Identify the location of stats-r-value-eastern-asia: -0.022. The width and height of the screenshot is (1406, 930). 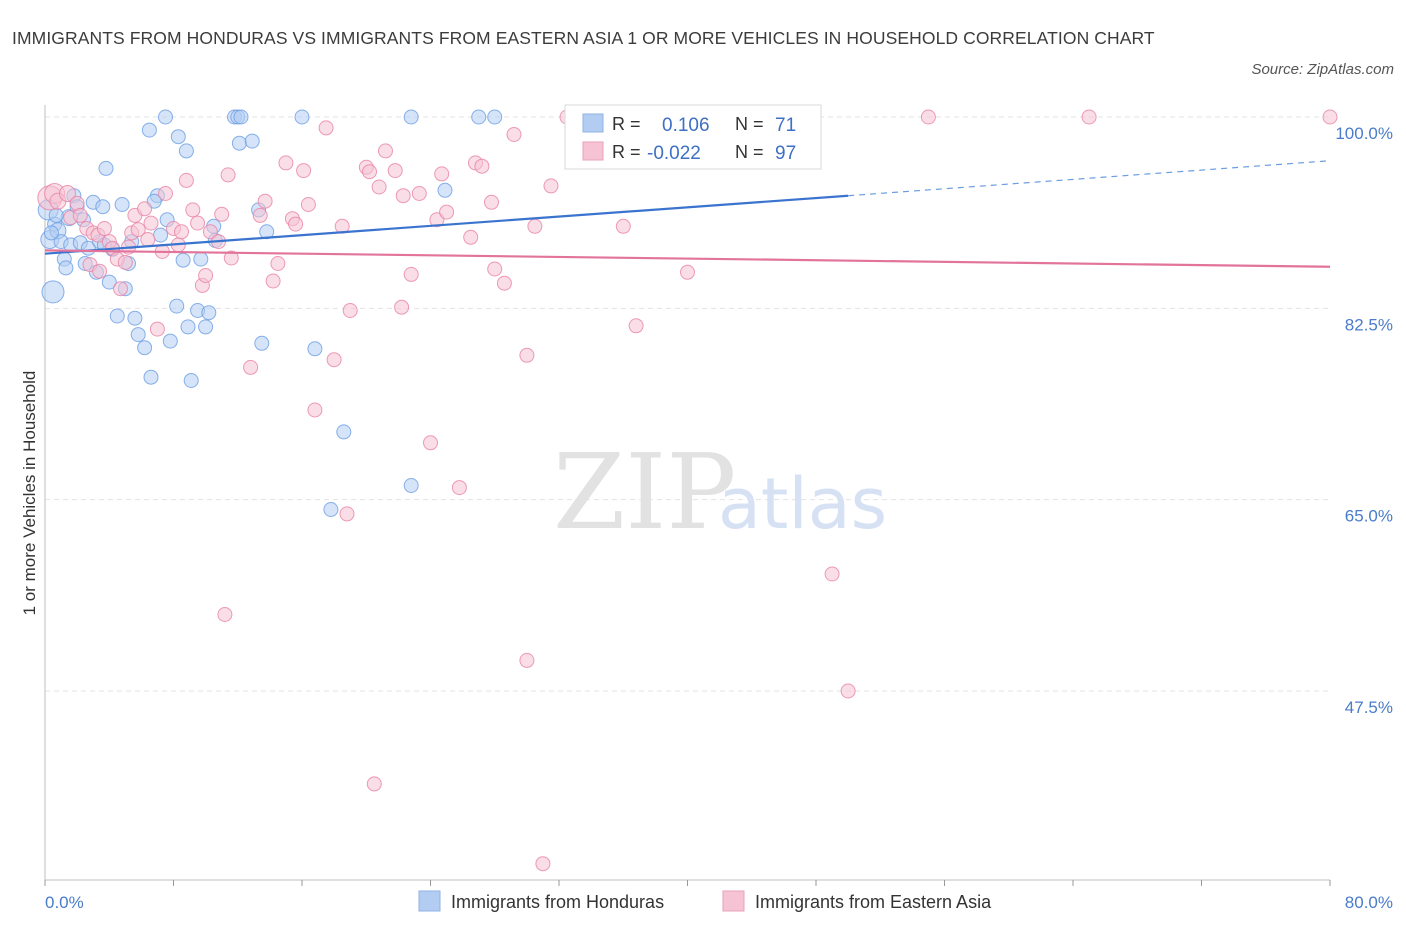
(674, 153).